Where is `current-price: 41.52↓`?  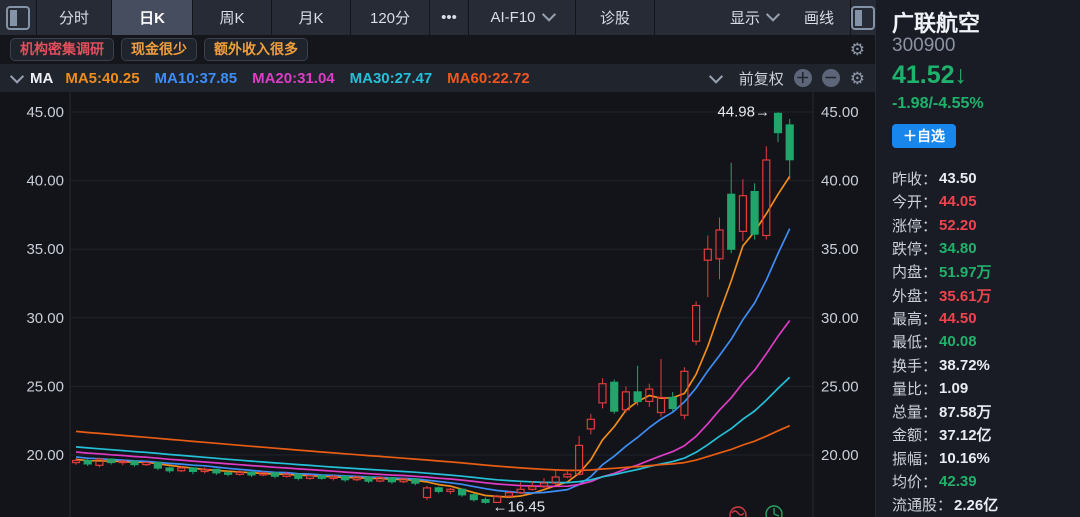
current-price: 41.52↓ is located at coordinates (930, 75).